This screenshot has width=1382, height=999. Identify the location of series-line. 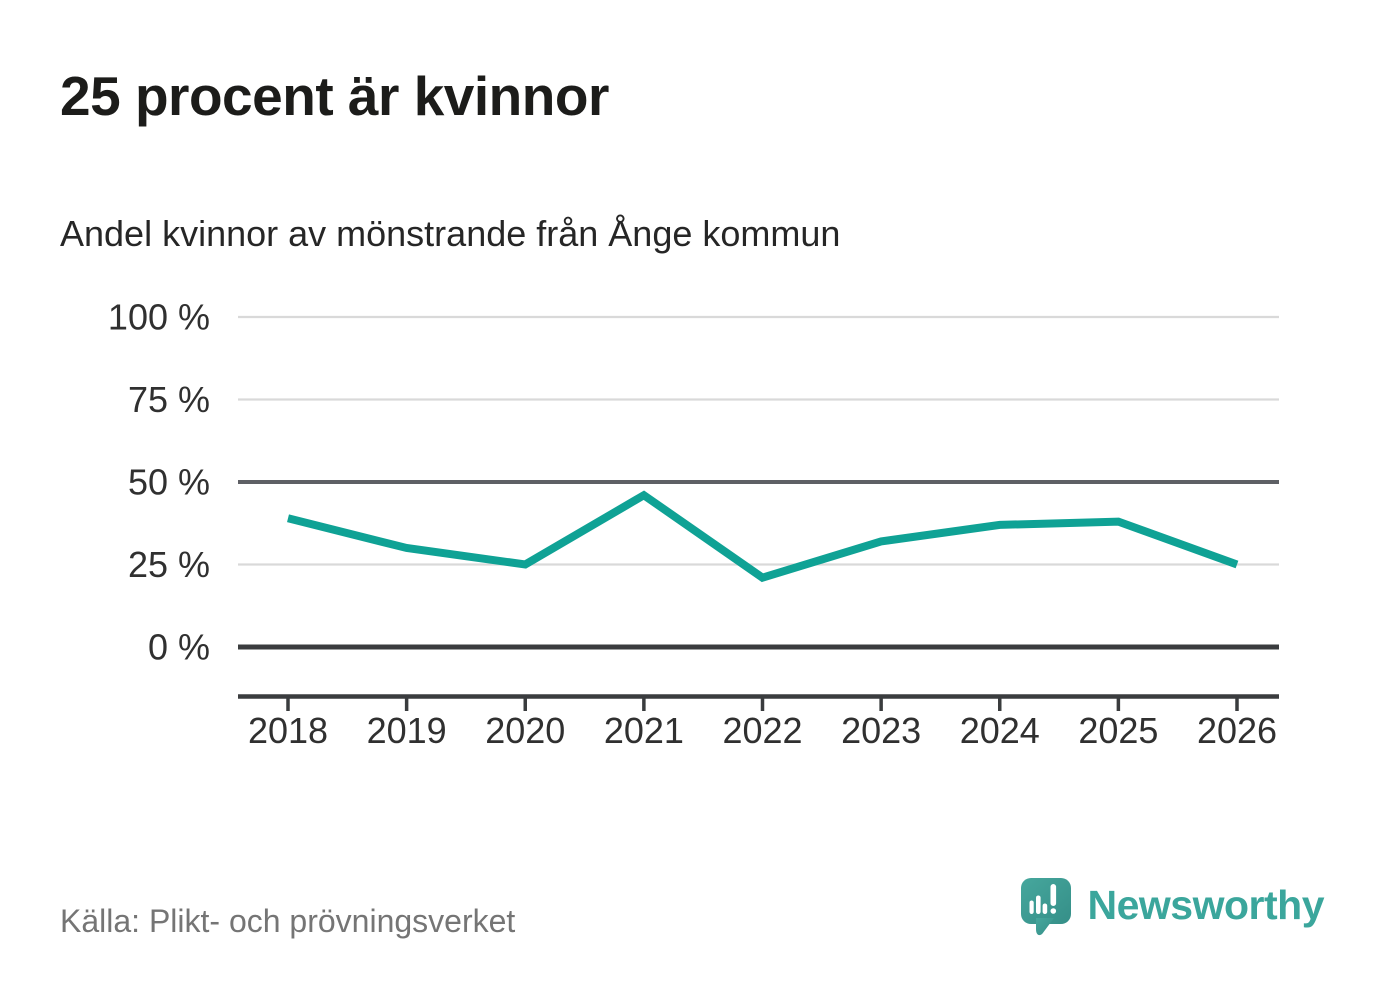
(763, 536).